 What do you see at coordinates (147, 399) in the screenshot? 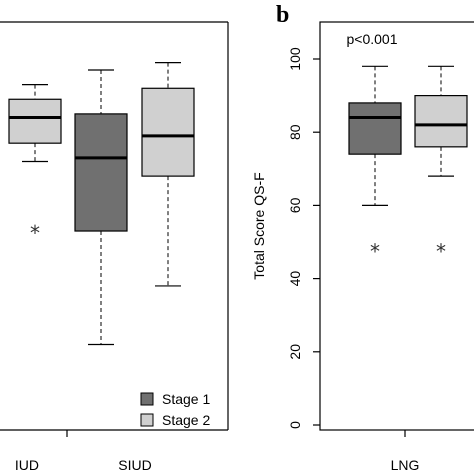
I see `legend-swatch-stage1` at bounding box center [147, 399].